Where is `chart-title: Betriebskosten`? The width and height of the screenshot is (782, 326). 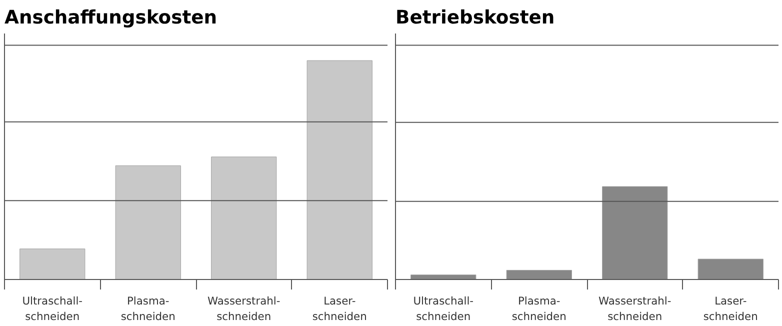 chart-title: Betriebskosten is located at coordinates (475, 18).